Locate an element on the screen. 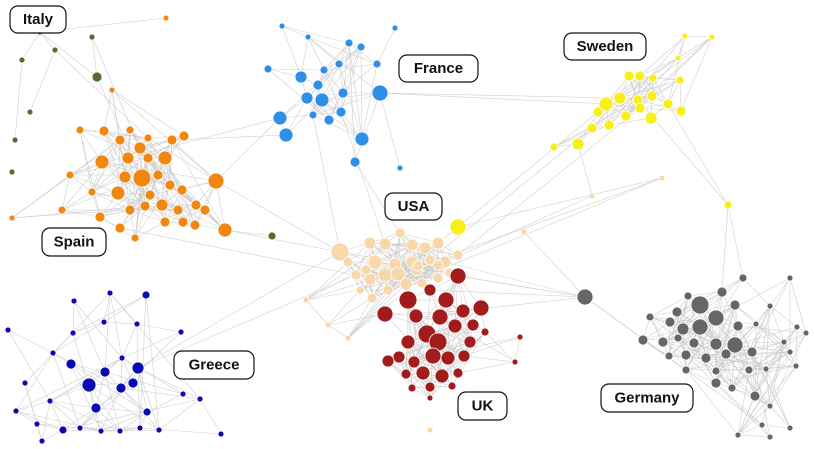  edge-spain-italy is located at coordinates (248, 233).